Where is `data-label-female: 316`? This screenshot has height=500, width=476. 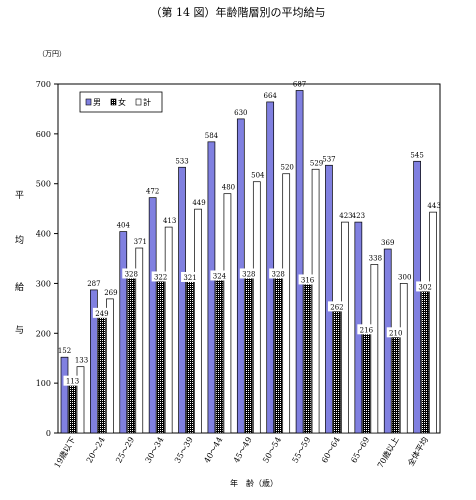
data-label-female: 316 is located at coordinates (308, 280).